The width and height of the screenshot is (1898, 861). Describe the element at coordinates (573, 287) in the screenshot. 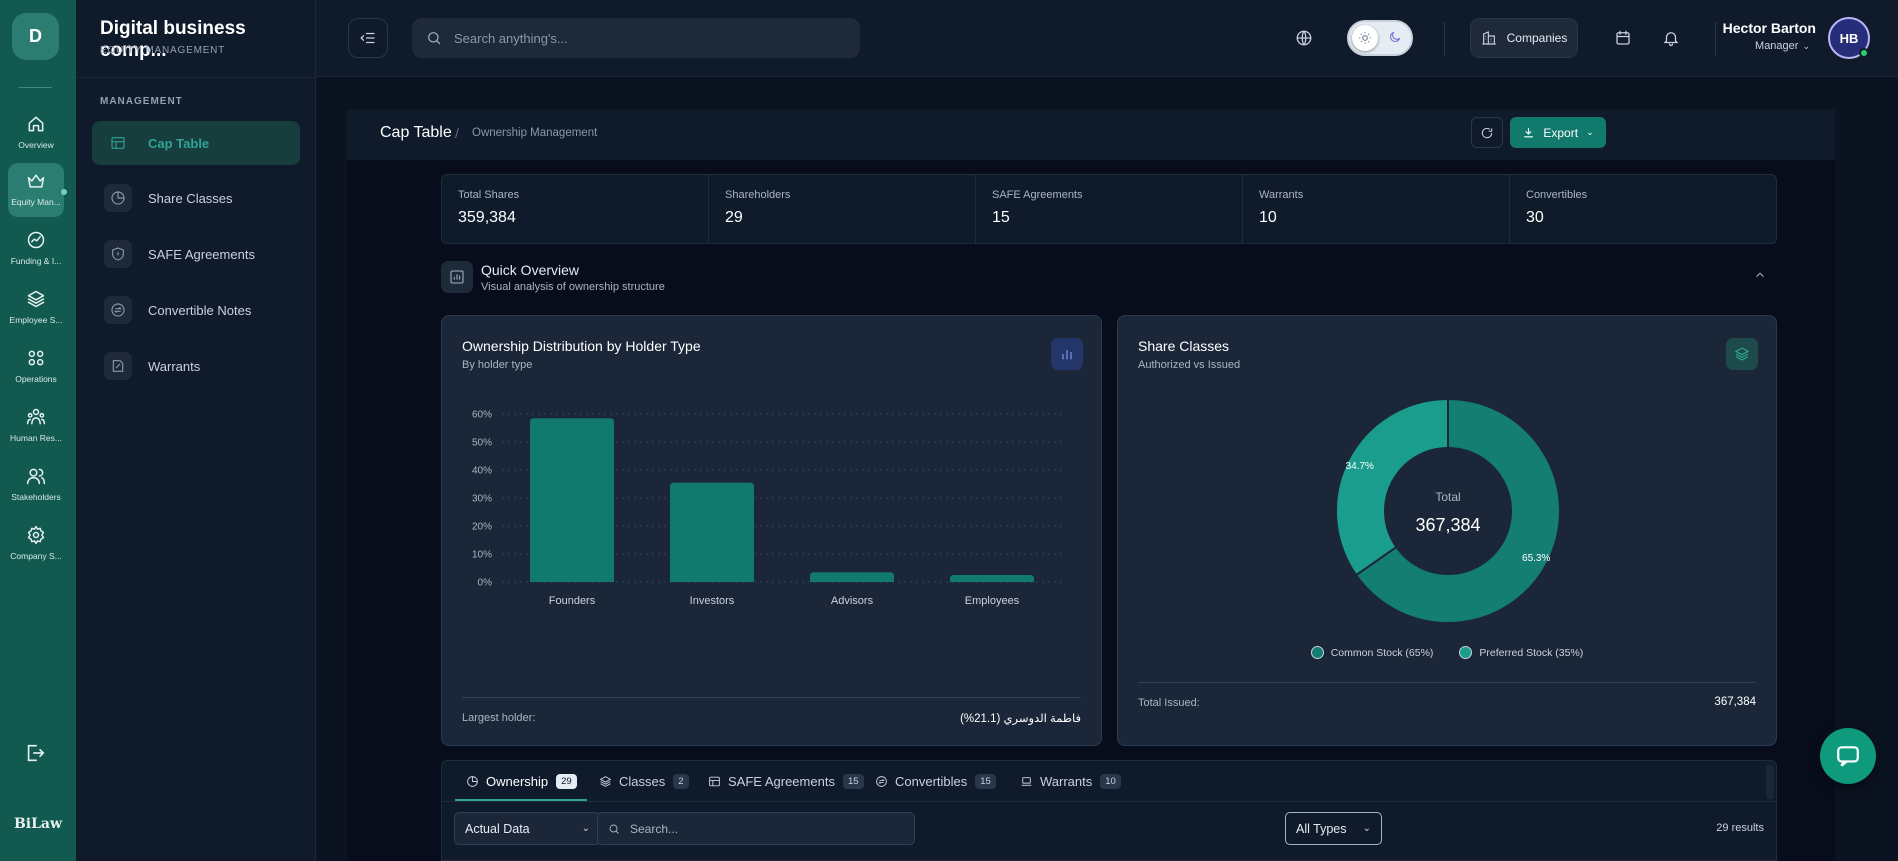

I see `quick-overview-subtitle: Visual analysis of ownership structure` at that location.